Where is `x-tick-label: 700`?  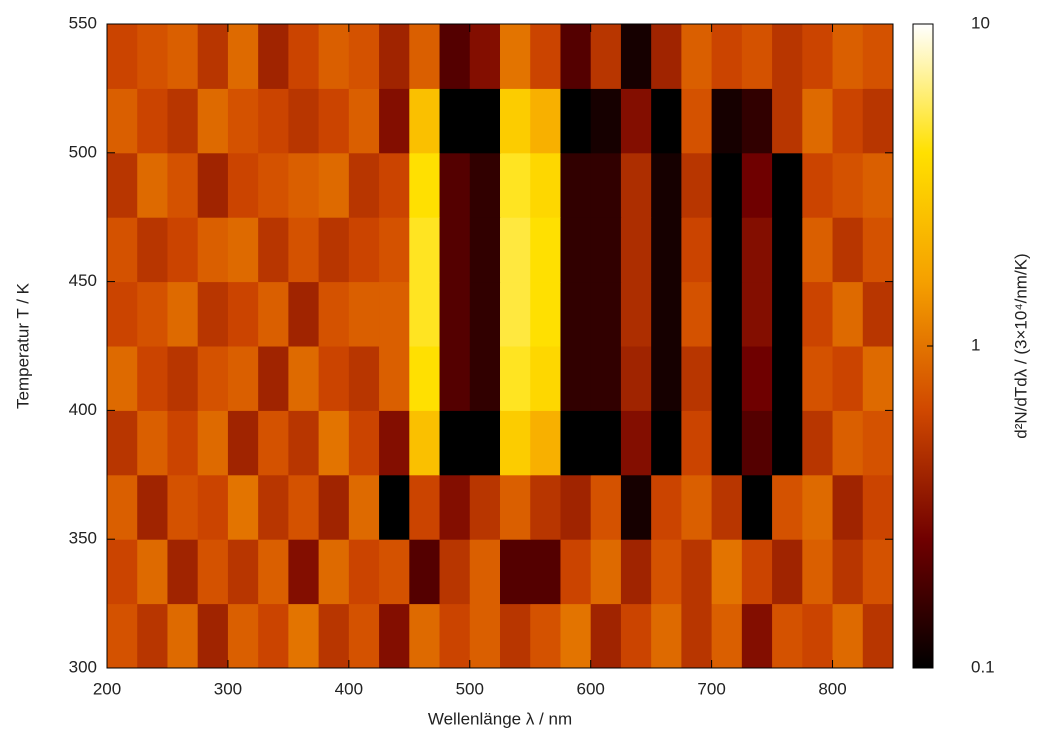 x-tick-label: 700 is located at coordinates (711, 688).